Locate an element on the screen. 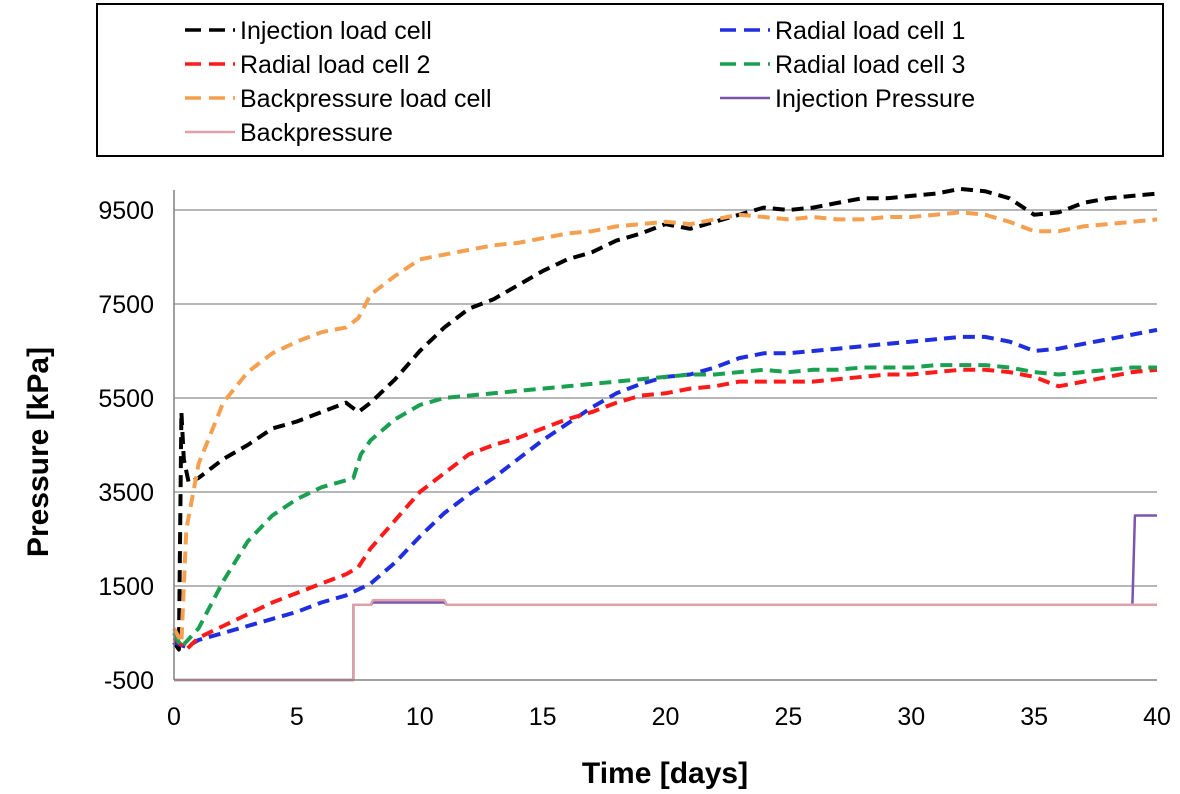 The width and height of the screenshot is (1180, 794). x-tick-label: 25 is located at coordinates (788, 717).